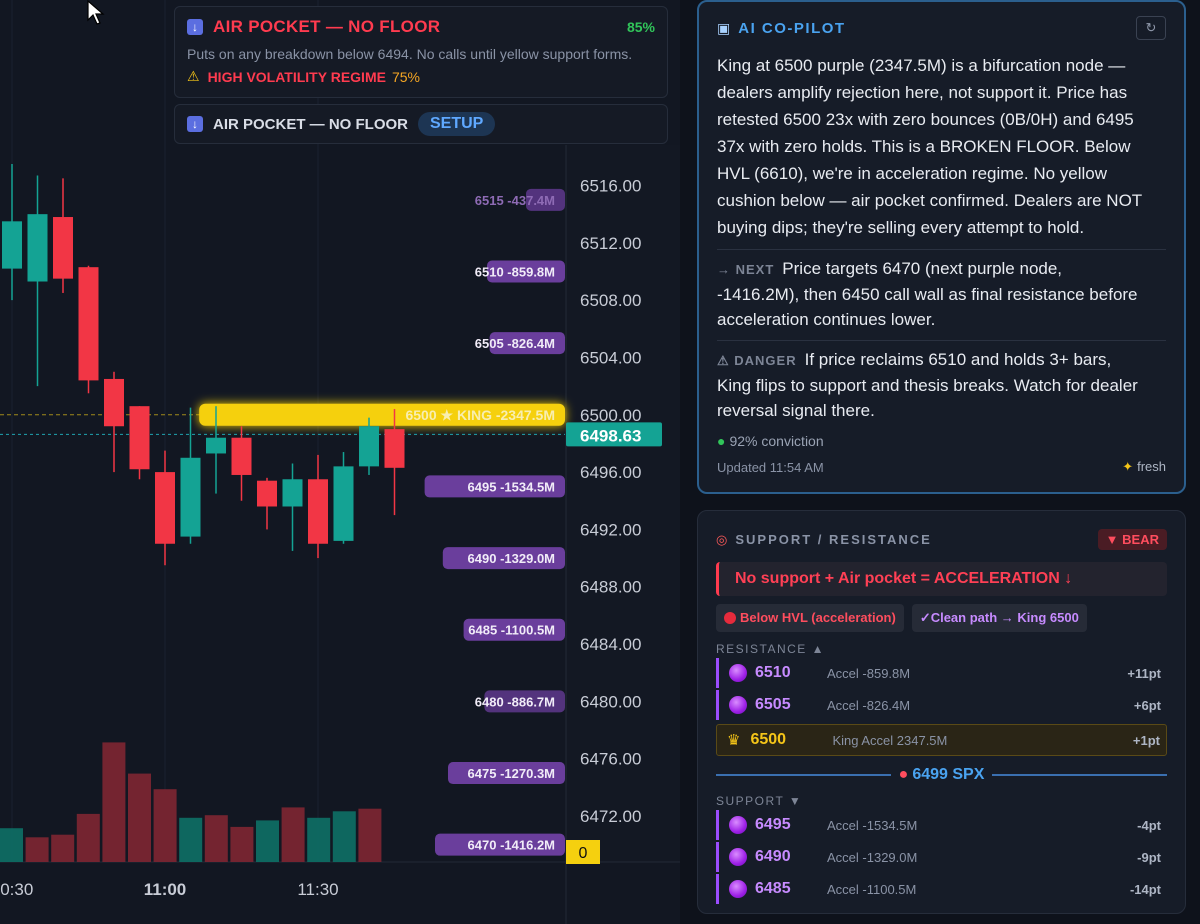 The image size is (1200, 924). I want to click on king-row: ♛ 6500 King Accel 2347.5M +1pt, so click(941, 740).